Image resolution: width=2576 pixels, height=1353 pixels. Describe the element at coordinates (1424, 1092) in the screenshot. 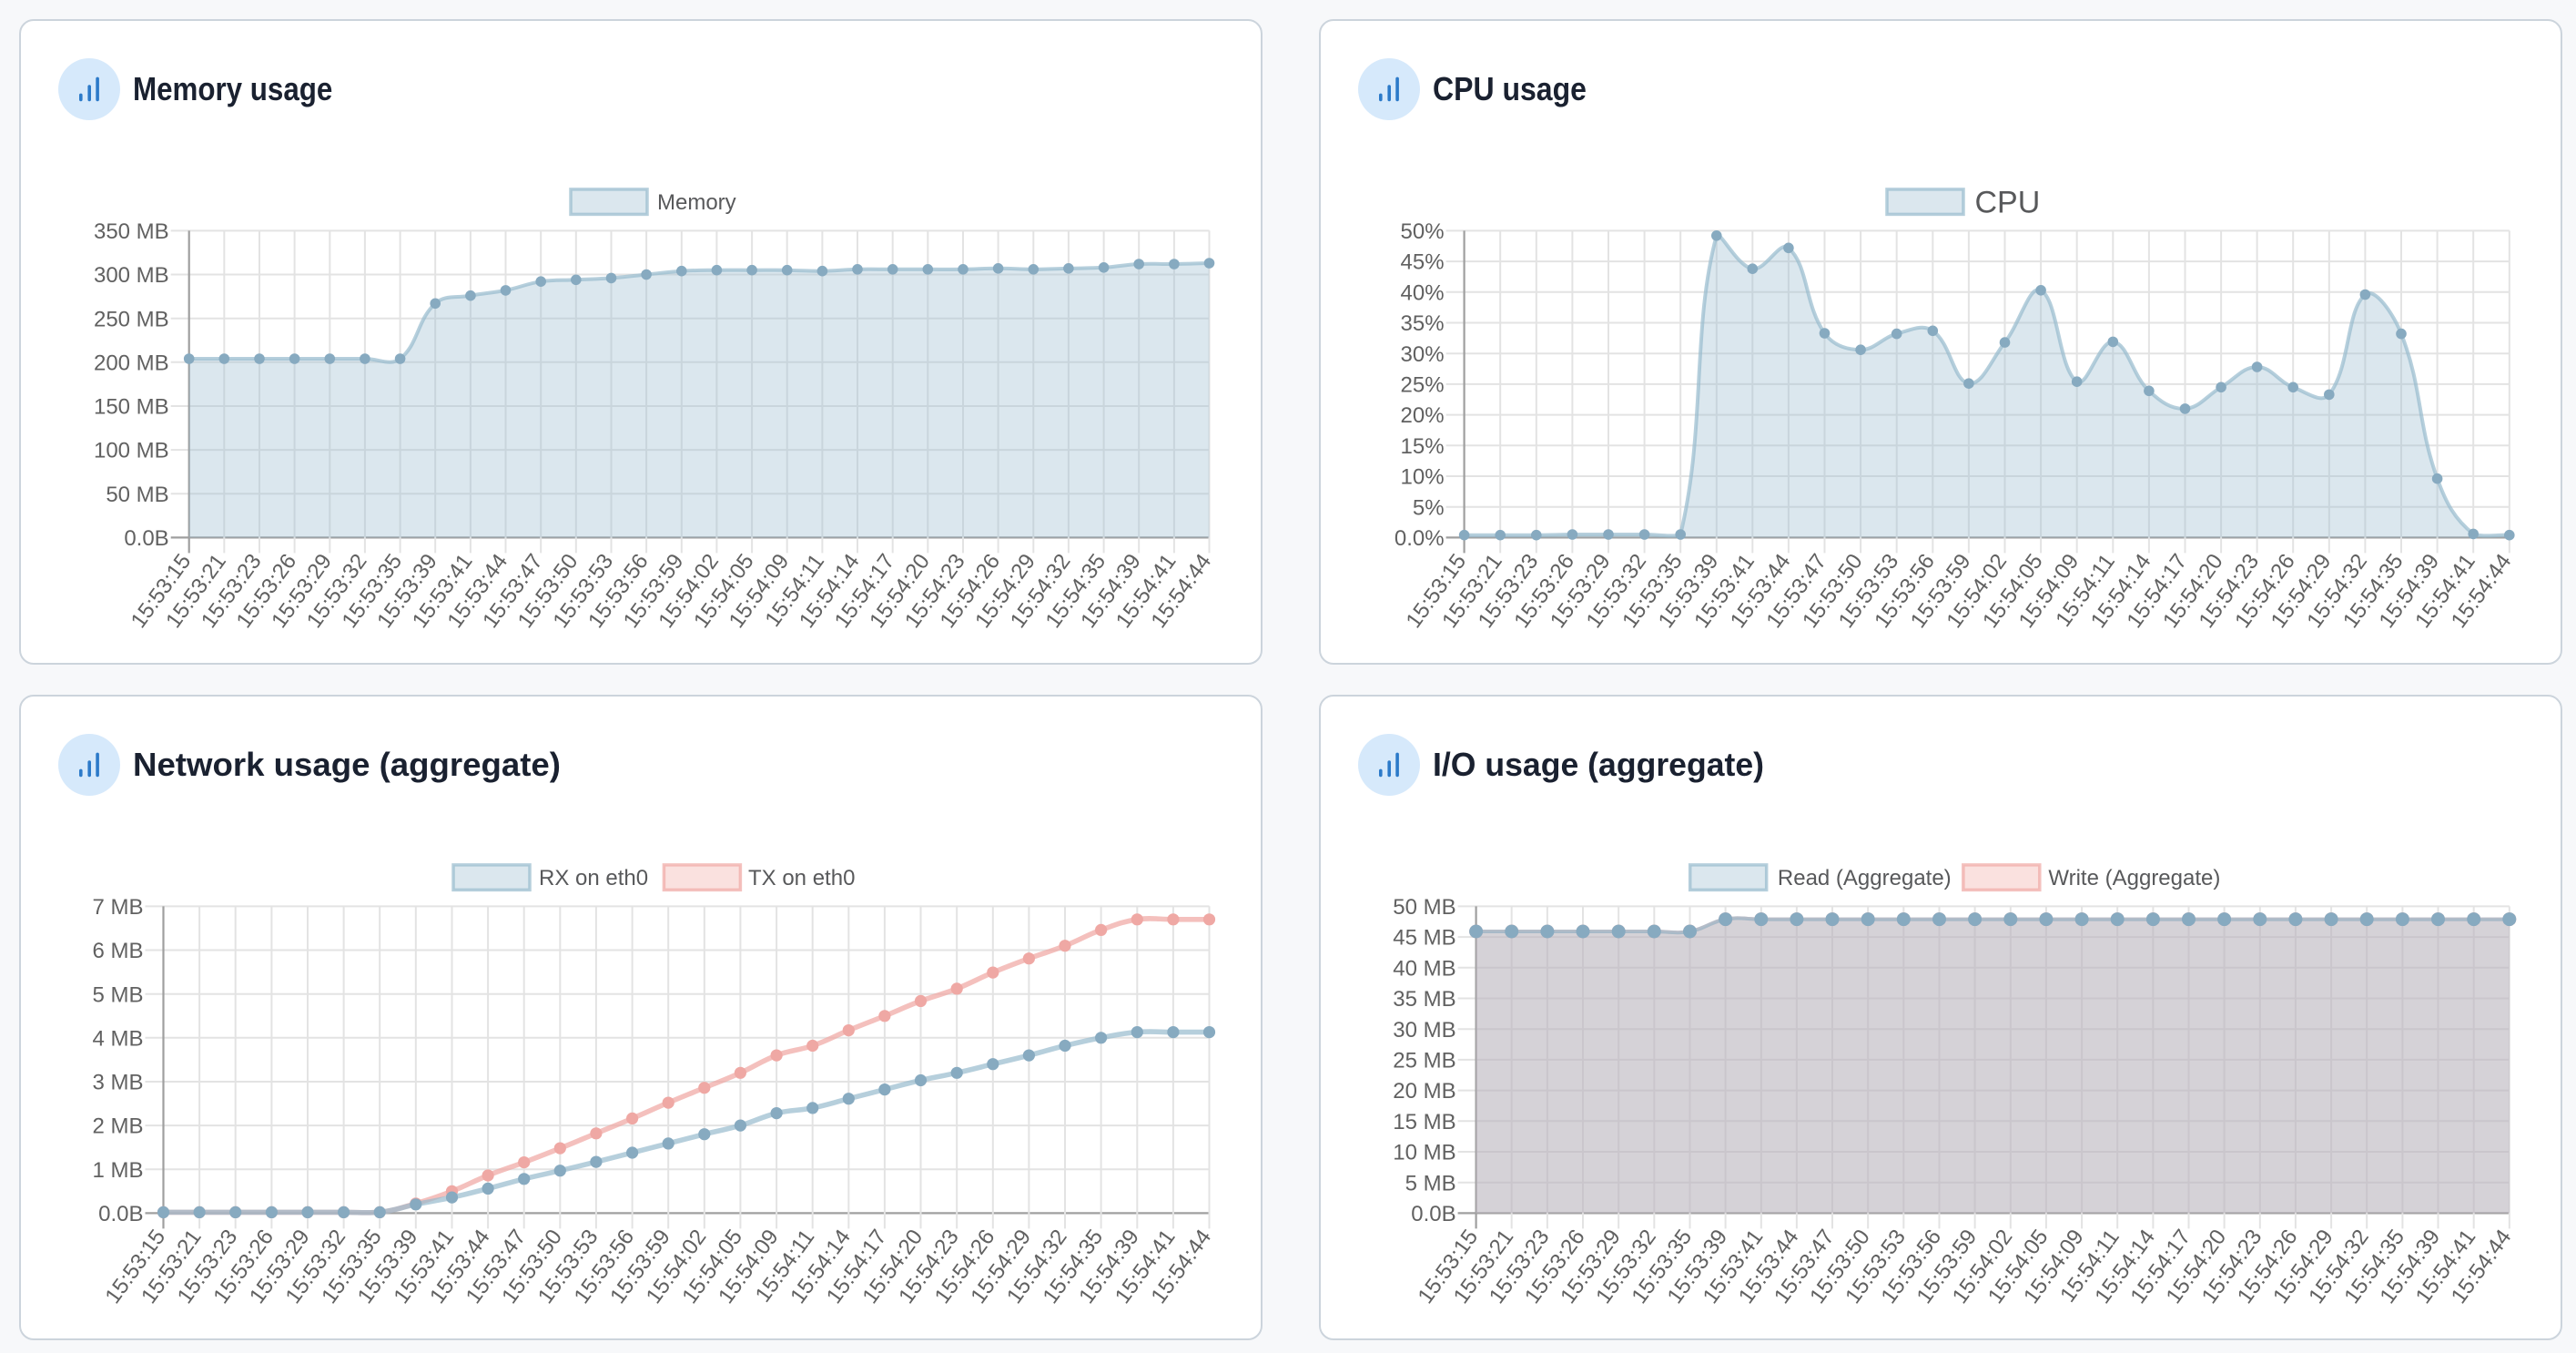

I see `svg-text: 20 MB` at that location.